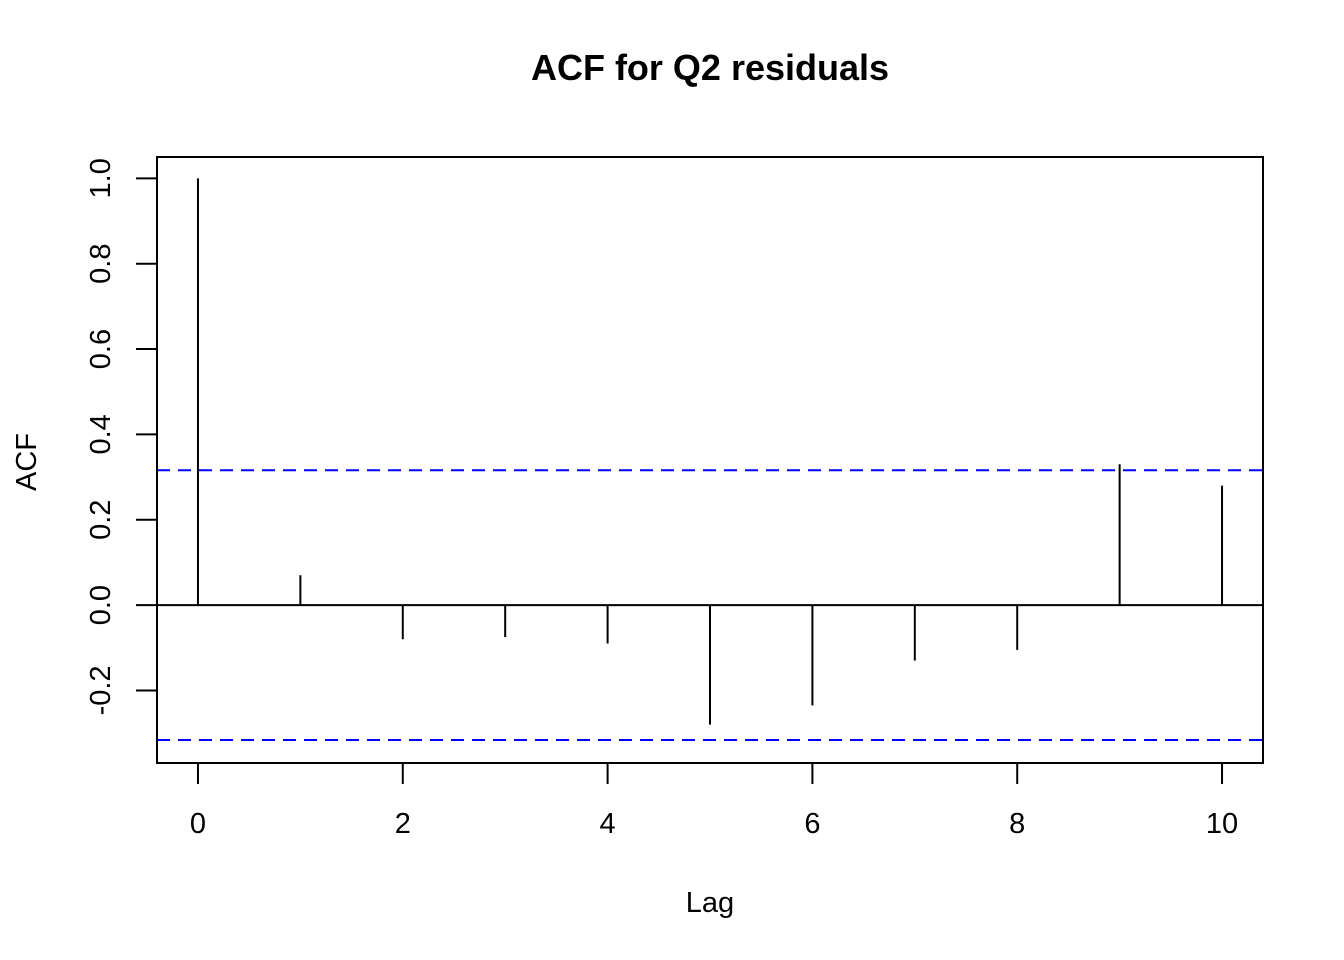 The image size is (1344, 960). Describe the element at coordinates (403, 824) in the screenshot. I see `x-tick-label-2: 2` at that location.